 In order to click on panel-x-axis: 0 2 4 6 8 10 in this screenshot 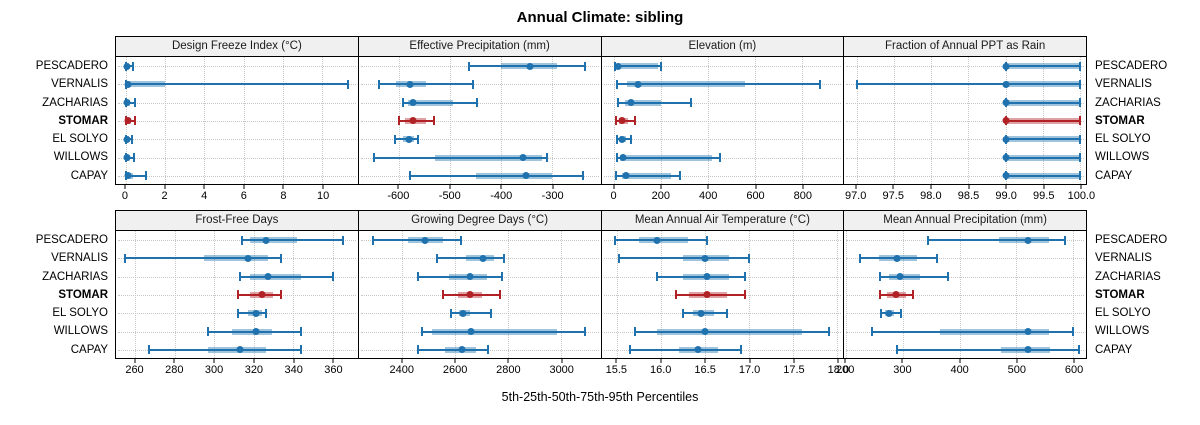, I will do `click(237, 196)`.